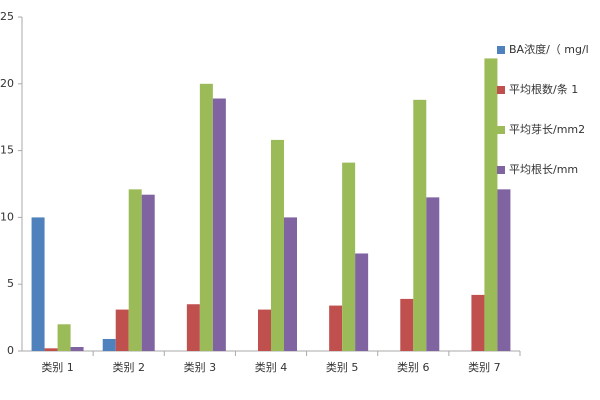 The height and width of the screenshot is (400, 600). What do you see at coordinates (7, 150) in the screenshot?
I see `y-tick-label: 15` at bounding box center [7, 150].